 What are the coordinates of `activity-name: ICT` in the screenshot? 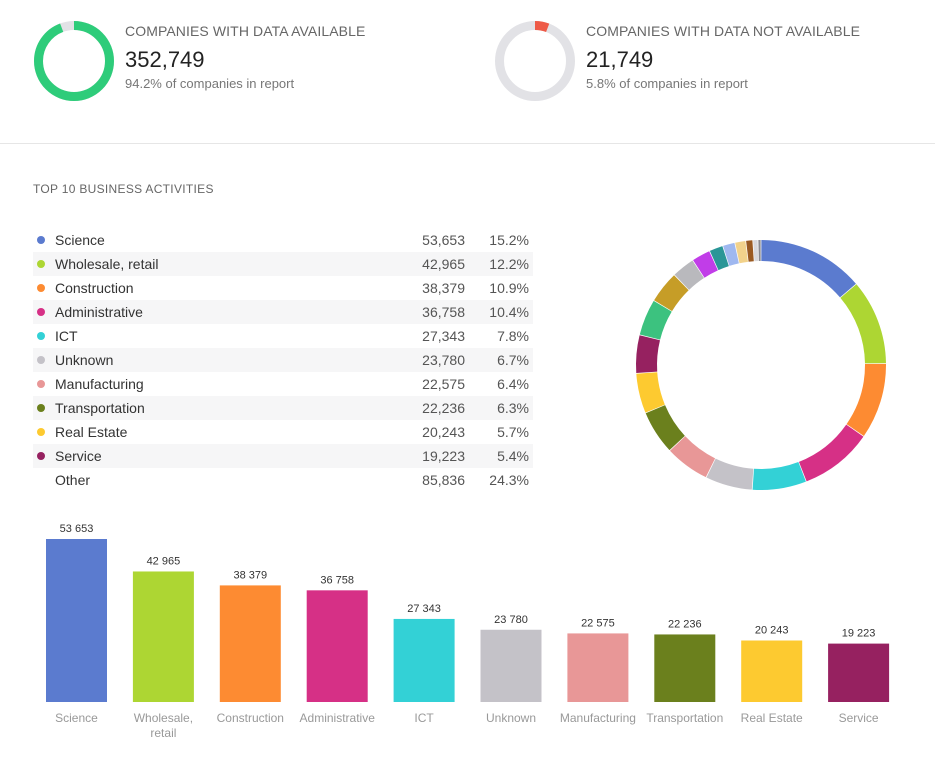 It's located at (66, 336).